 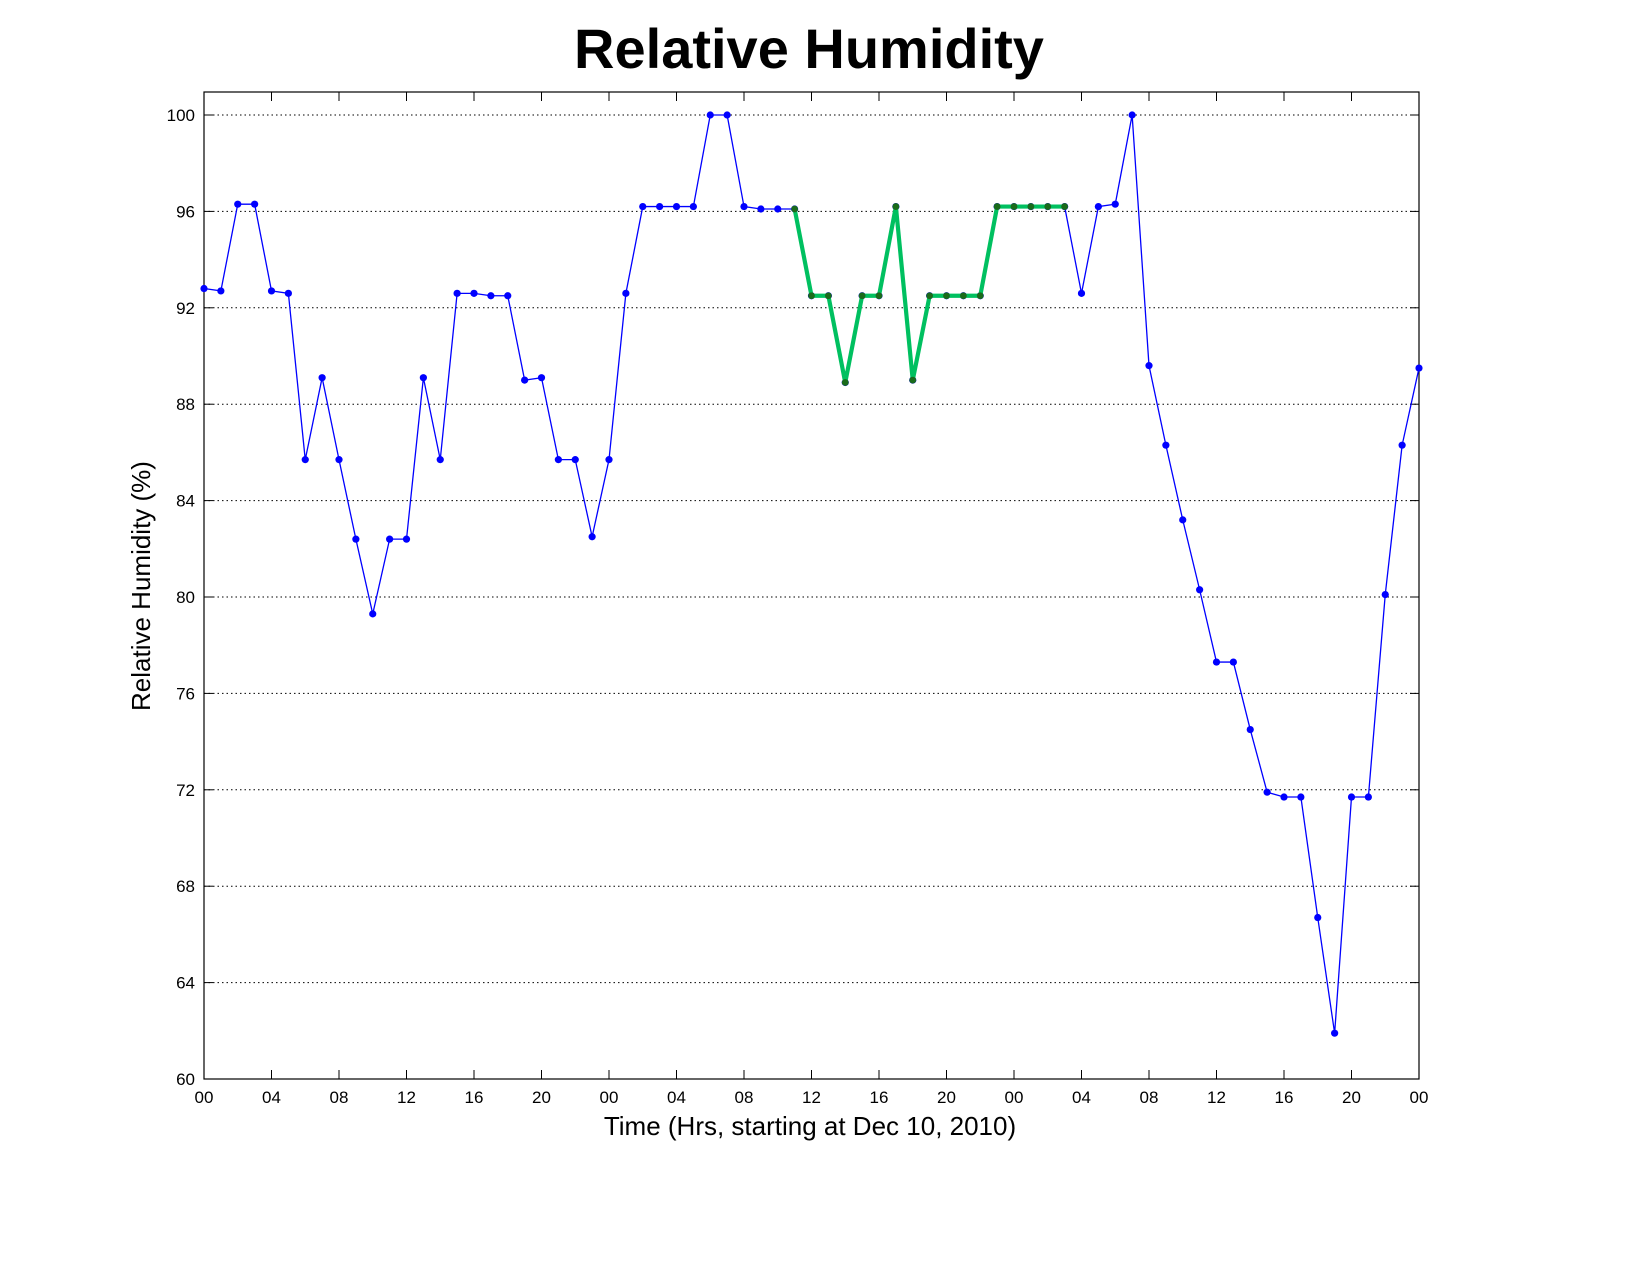 What do you see at coordinates (181, 115) in the screenshot?
I see `y-tick-label: 100` at bounding box center [181, 115].